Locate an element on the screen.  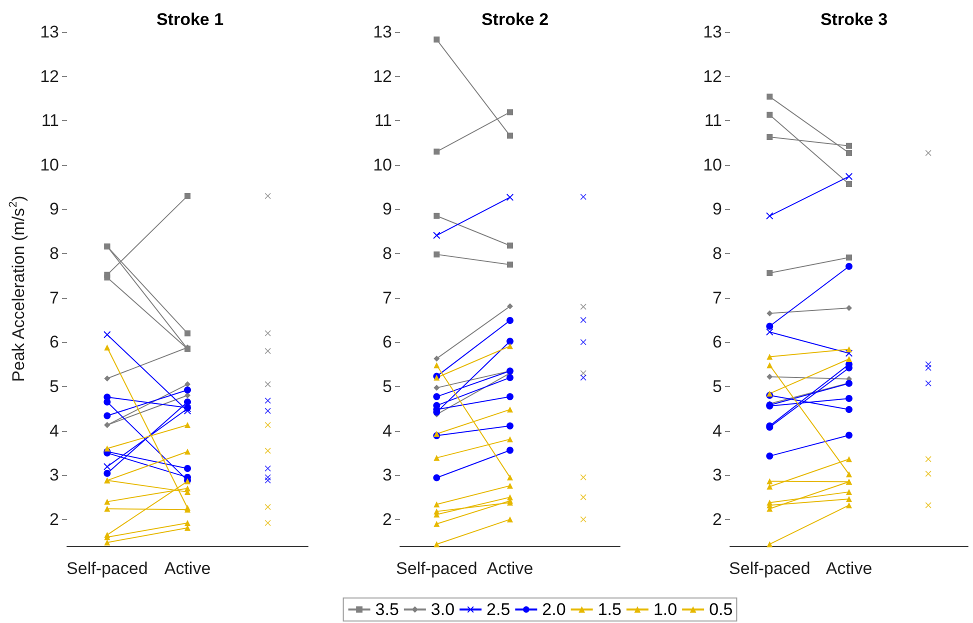
legend-label: 1.5 is located at coordinates (610, 609).